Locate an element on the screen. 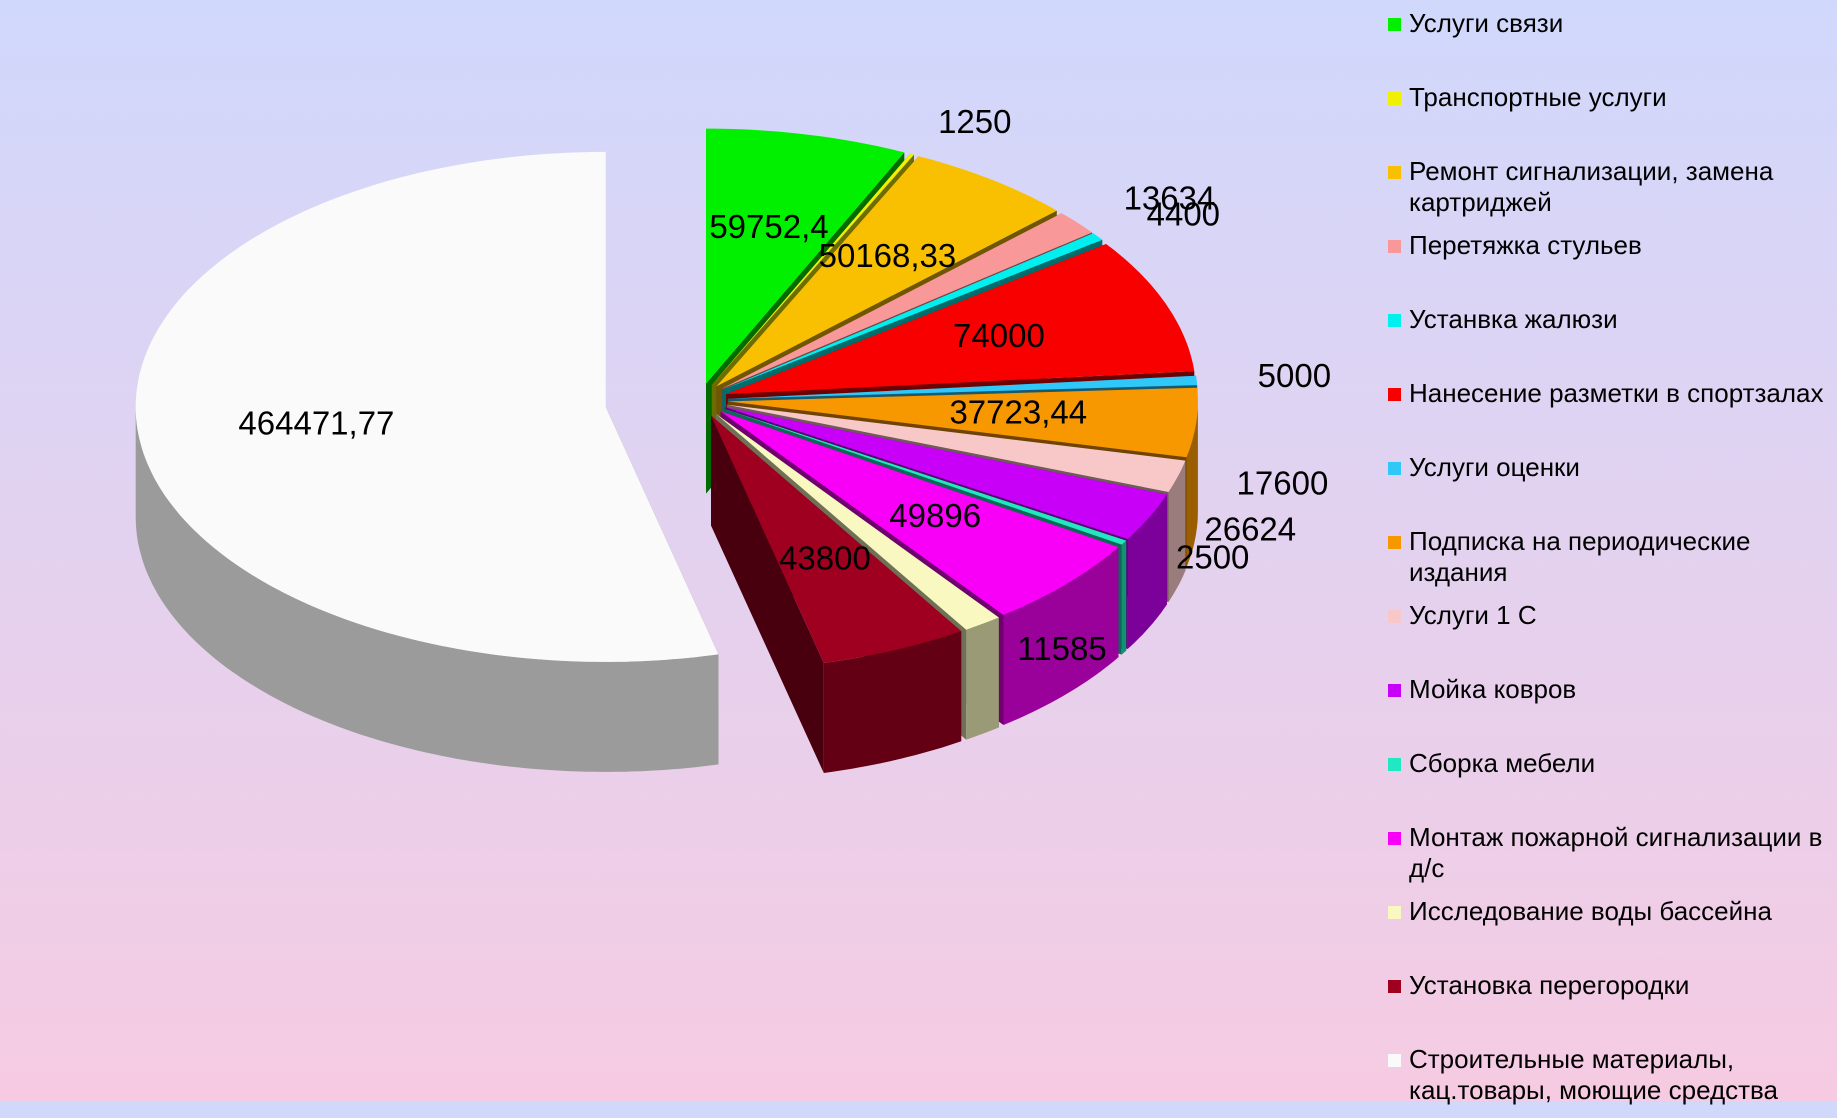  legend-item: Подписка на периодические издания is located at coordinates (1610, 563).